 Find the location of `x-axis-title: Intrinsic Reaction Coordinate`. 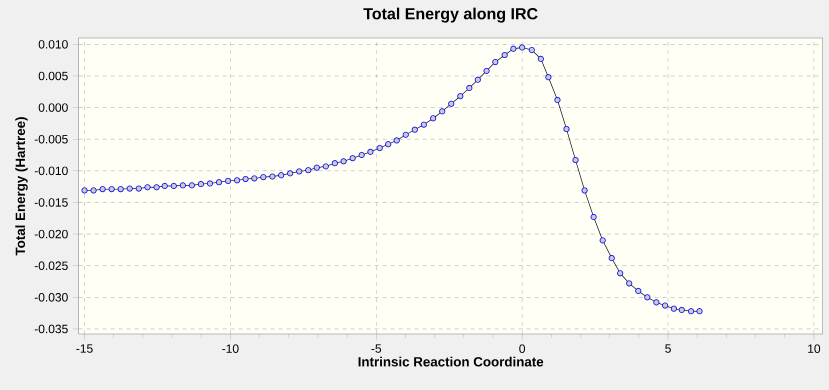

x-axis-title: Intrinsic Reaction Coordinate is located at coordinates (451, 361).